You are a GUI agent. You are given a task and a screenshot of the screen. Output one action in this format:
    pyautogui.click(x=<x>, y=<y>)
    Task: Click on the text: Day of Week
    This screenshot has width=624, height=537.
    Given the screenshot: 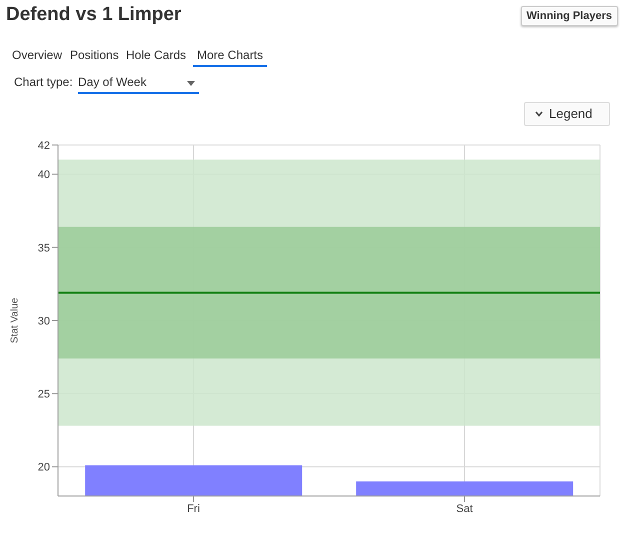 What is the action you would take?
    pyautogui.click(x=138, y=84)
    